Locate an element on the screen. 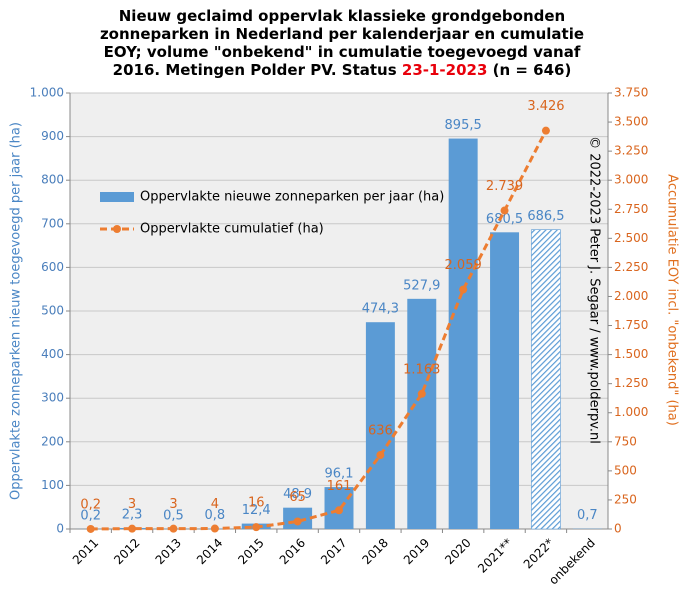 The width and height of the screenshot is (685, 595). y2-tick-label: 0 is located at coordinates (618, 529).